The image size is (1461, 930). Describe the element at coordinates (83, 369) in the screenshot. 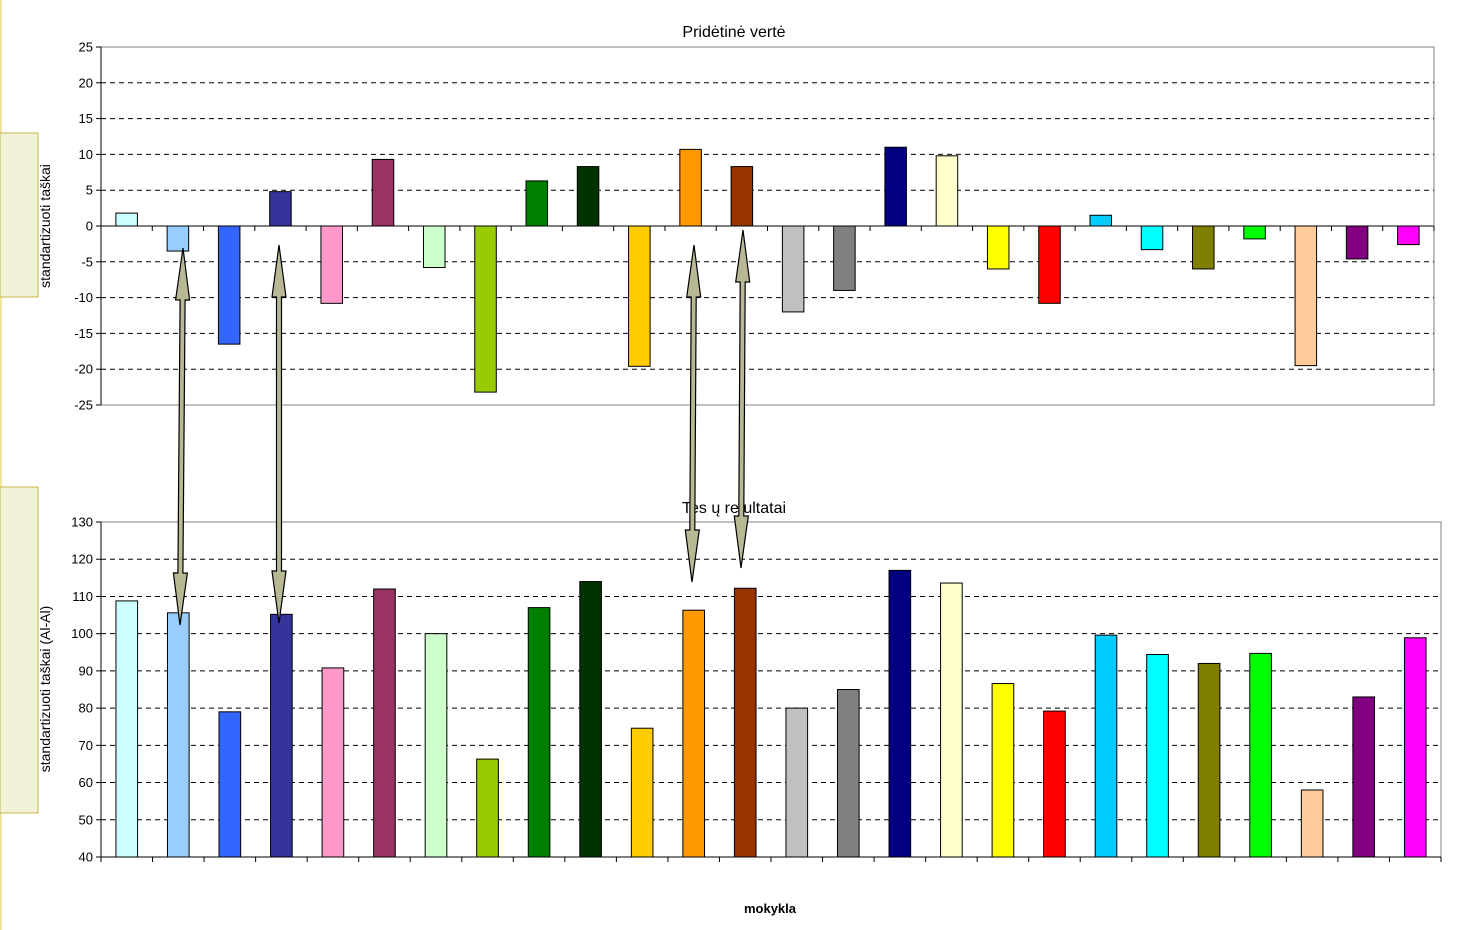

I see `top-y-tick-label: -20` at that location.